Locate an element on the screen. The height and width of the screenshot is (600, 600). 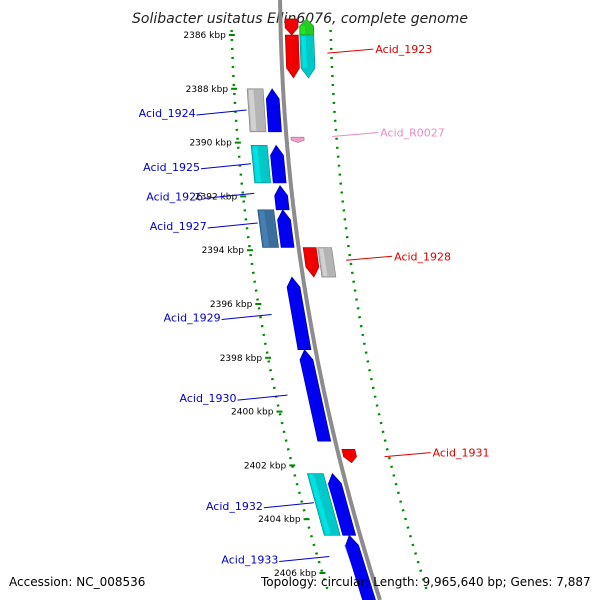
gene-arrow-green is located at coordinates (307, 27).